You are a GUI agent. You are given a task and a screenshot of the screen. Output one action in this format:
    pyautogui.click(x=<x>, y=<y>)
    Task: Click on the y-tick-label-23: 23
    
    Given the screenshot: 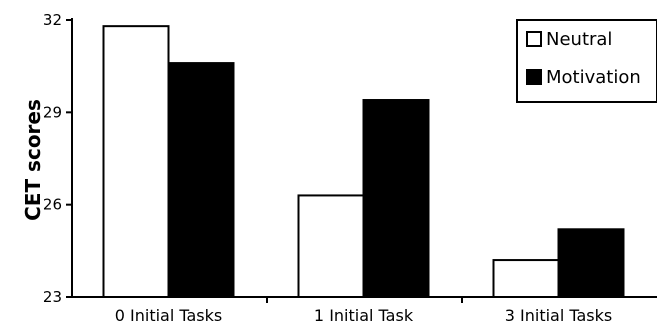 What is the action you would take?
    pyautogui.click(x=52, y=297)
    